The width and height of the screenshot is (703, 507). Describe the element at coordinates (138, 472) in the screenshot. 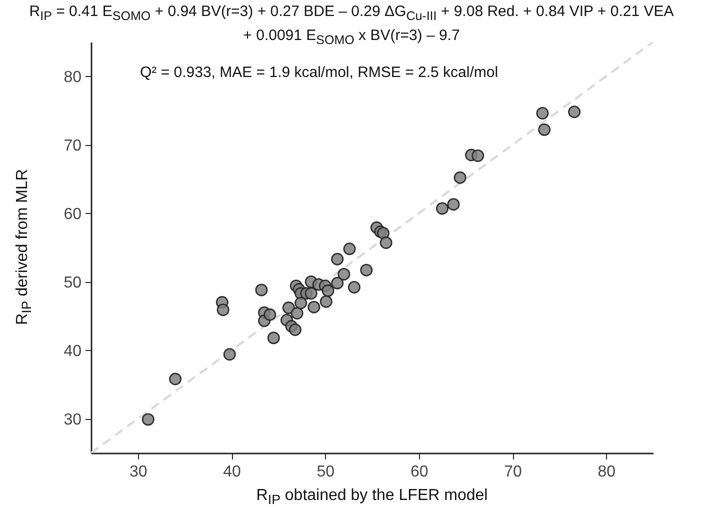

I see `x-tick-label: 30` at that location.